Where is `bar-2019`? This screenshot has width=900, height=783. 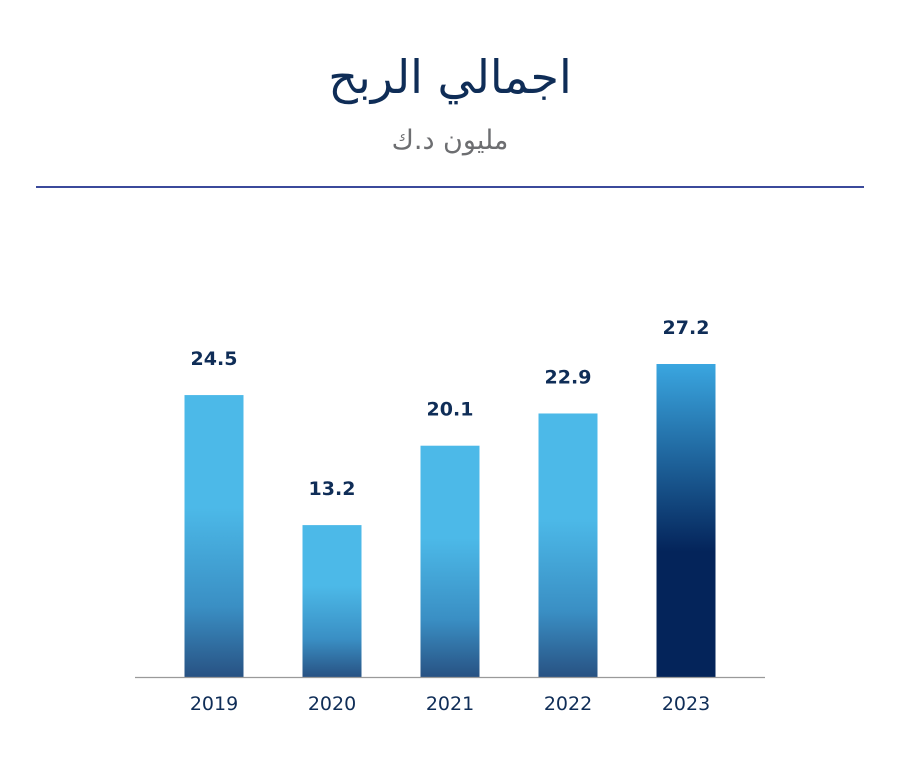
bar-2019 is located at coordinates (214, 536).